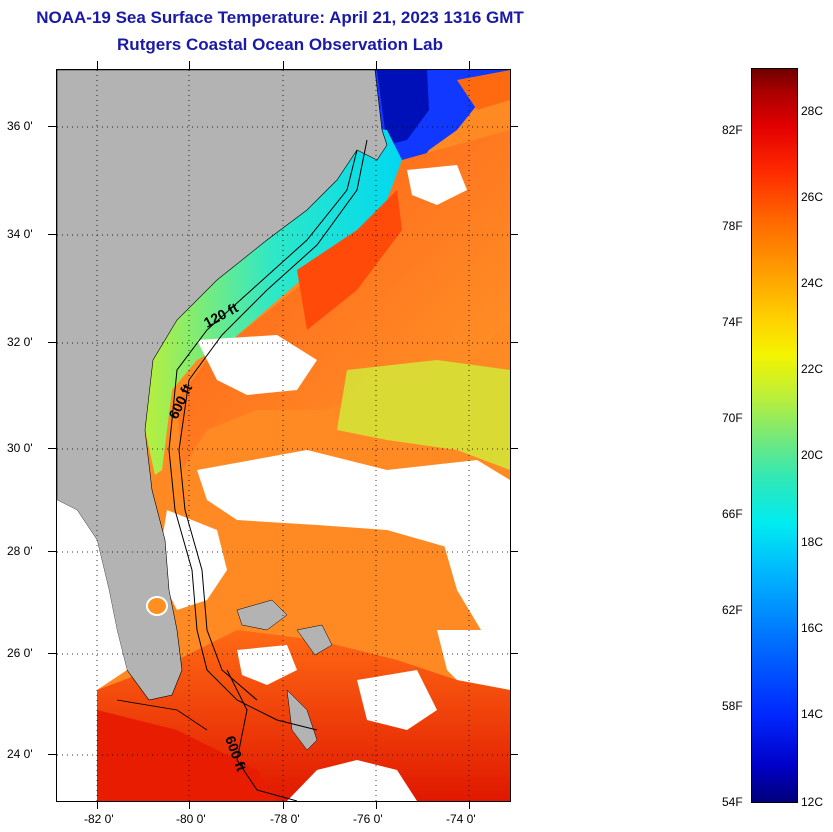 Image resolution: width=833 pixels, height=832 pixels. What do you see at coordinates (20, 448) in the screenshot?
I see `lat-label-30: 30 0'` at bounding box center [20, 448].